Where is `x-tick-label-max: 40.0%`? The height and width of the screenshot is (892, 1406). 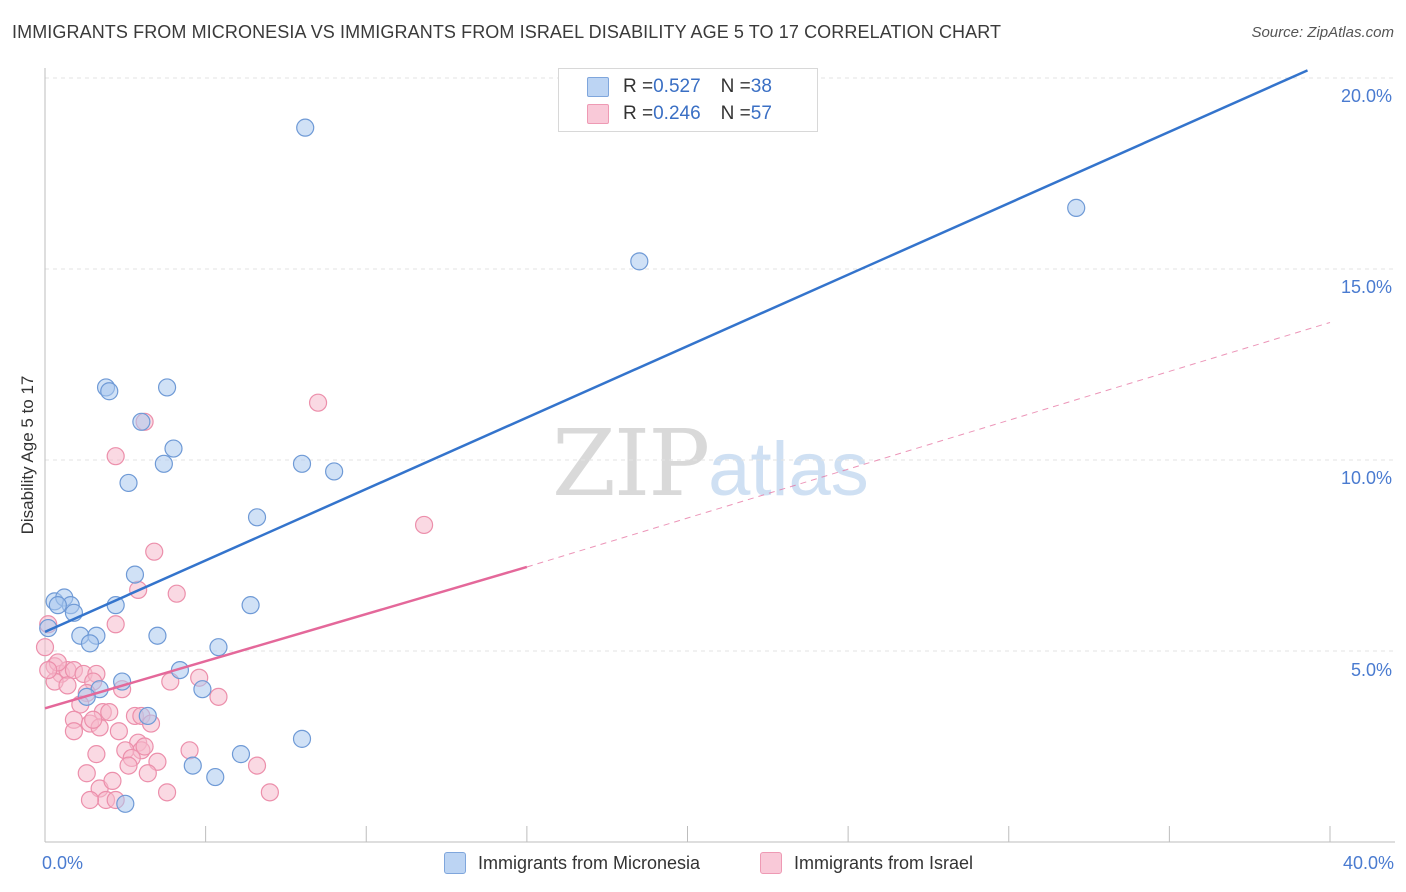 x-tick-label-max: 40.0% is located at coordinates (1368, 863).